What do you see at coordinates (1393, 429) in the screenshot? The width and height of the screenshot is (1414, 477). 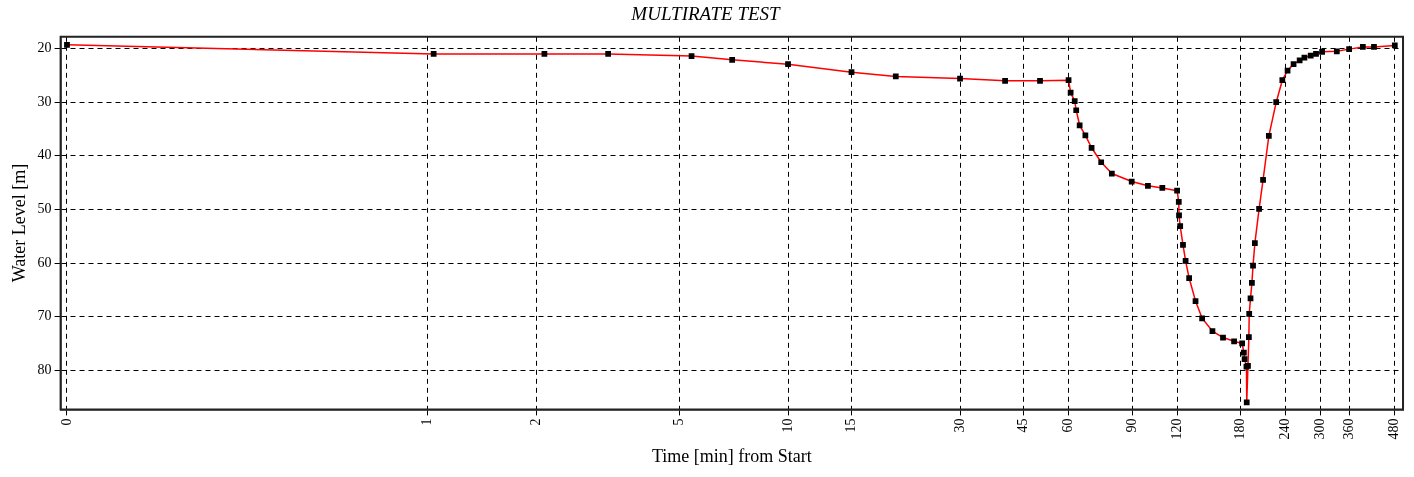 I see `x-tick-label: 480` at bounding box center [1393, 429].